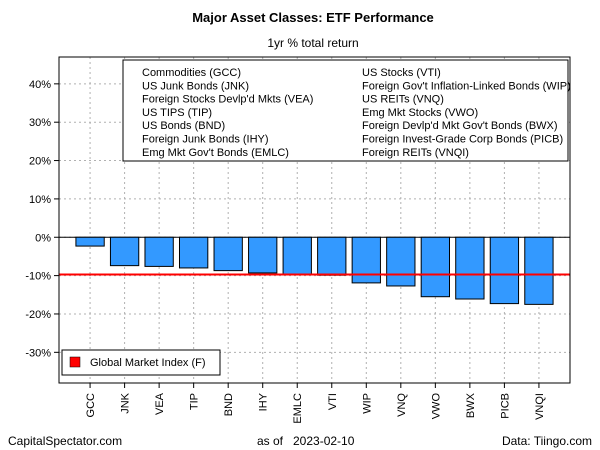 The image size is (600, 450). What do you see at coordinates (471, 405) in the screenshot?
I see `x-tick-label: BWX` at bounding box center [471, 405].